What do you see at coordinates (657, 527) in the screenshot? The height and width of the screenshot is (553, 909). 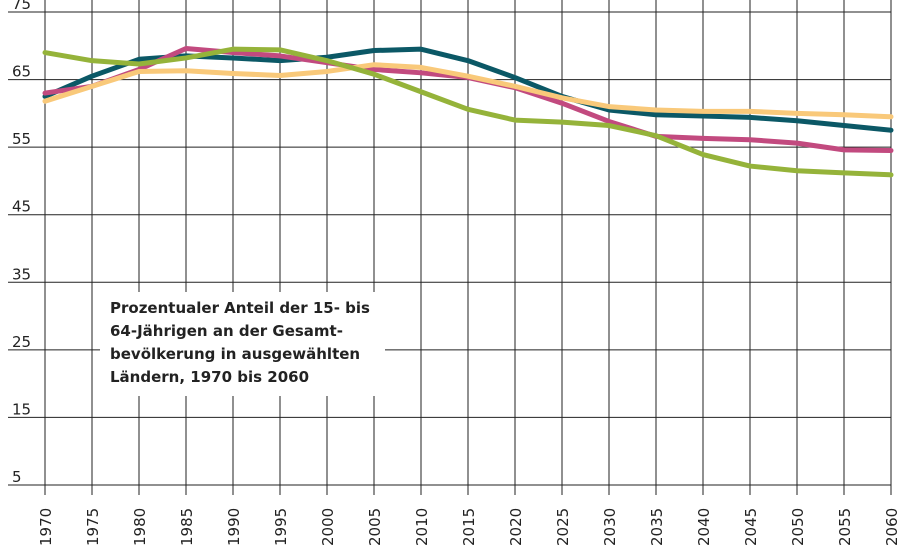 I see `x-tick-label: 2035` at bounding box center [657, 527].